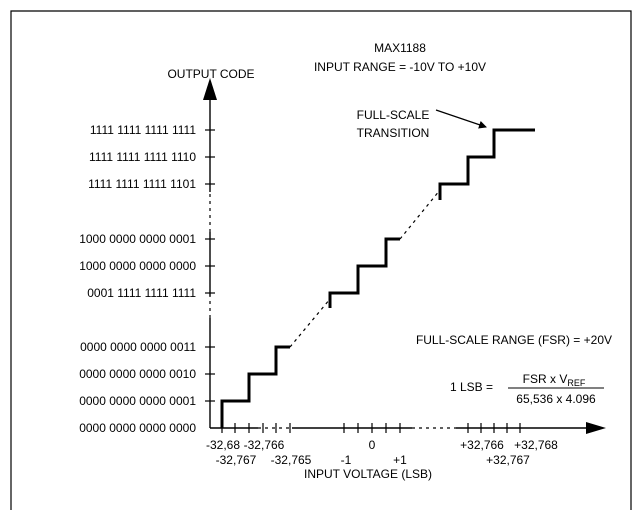 This screenshot has height=510, width=642. What do you see at coordinates (482, 445) in the screenshot?
I see `x-tick-label-upper: +32,766` at bounding box center [482, 445].